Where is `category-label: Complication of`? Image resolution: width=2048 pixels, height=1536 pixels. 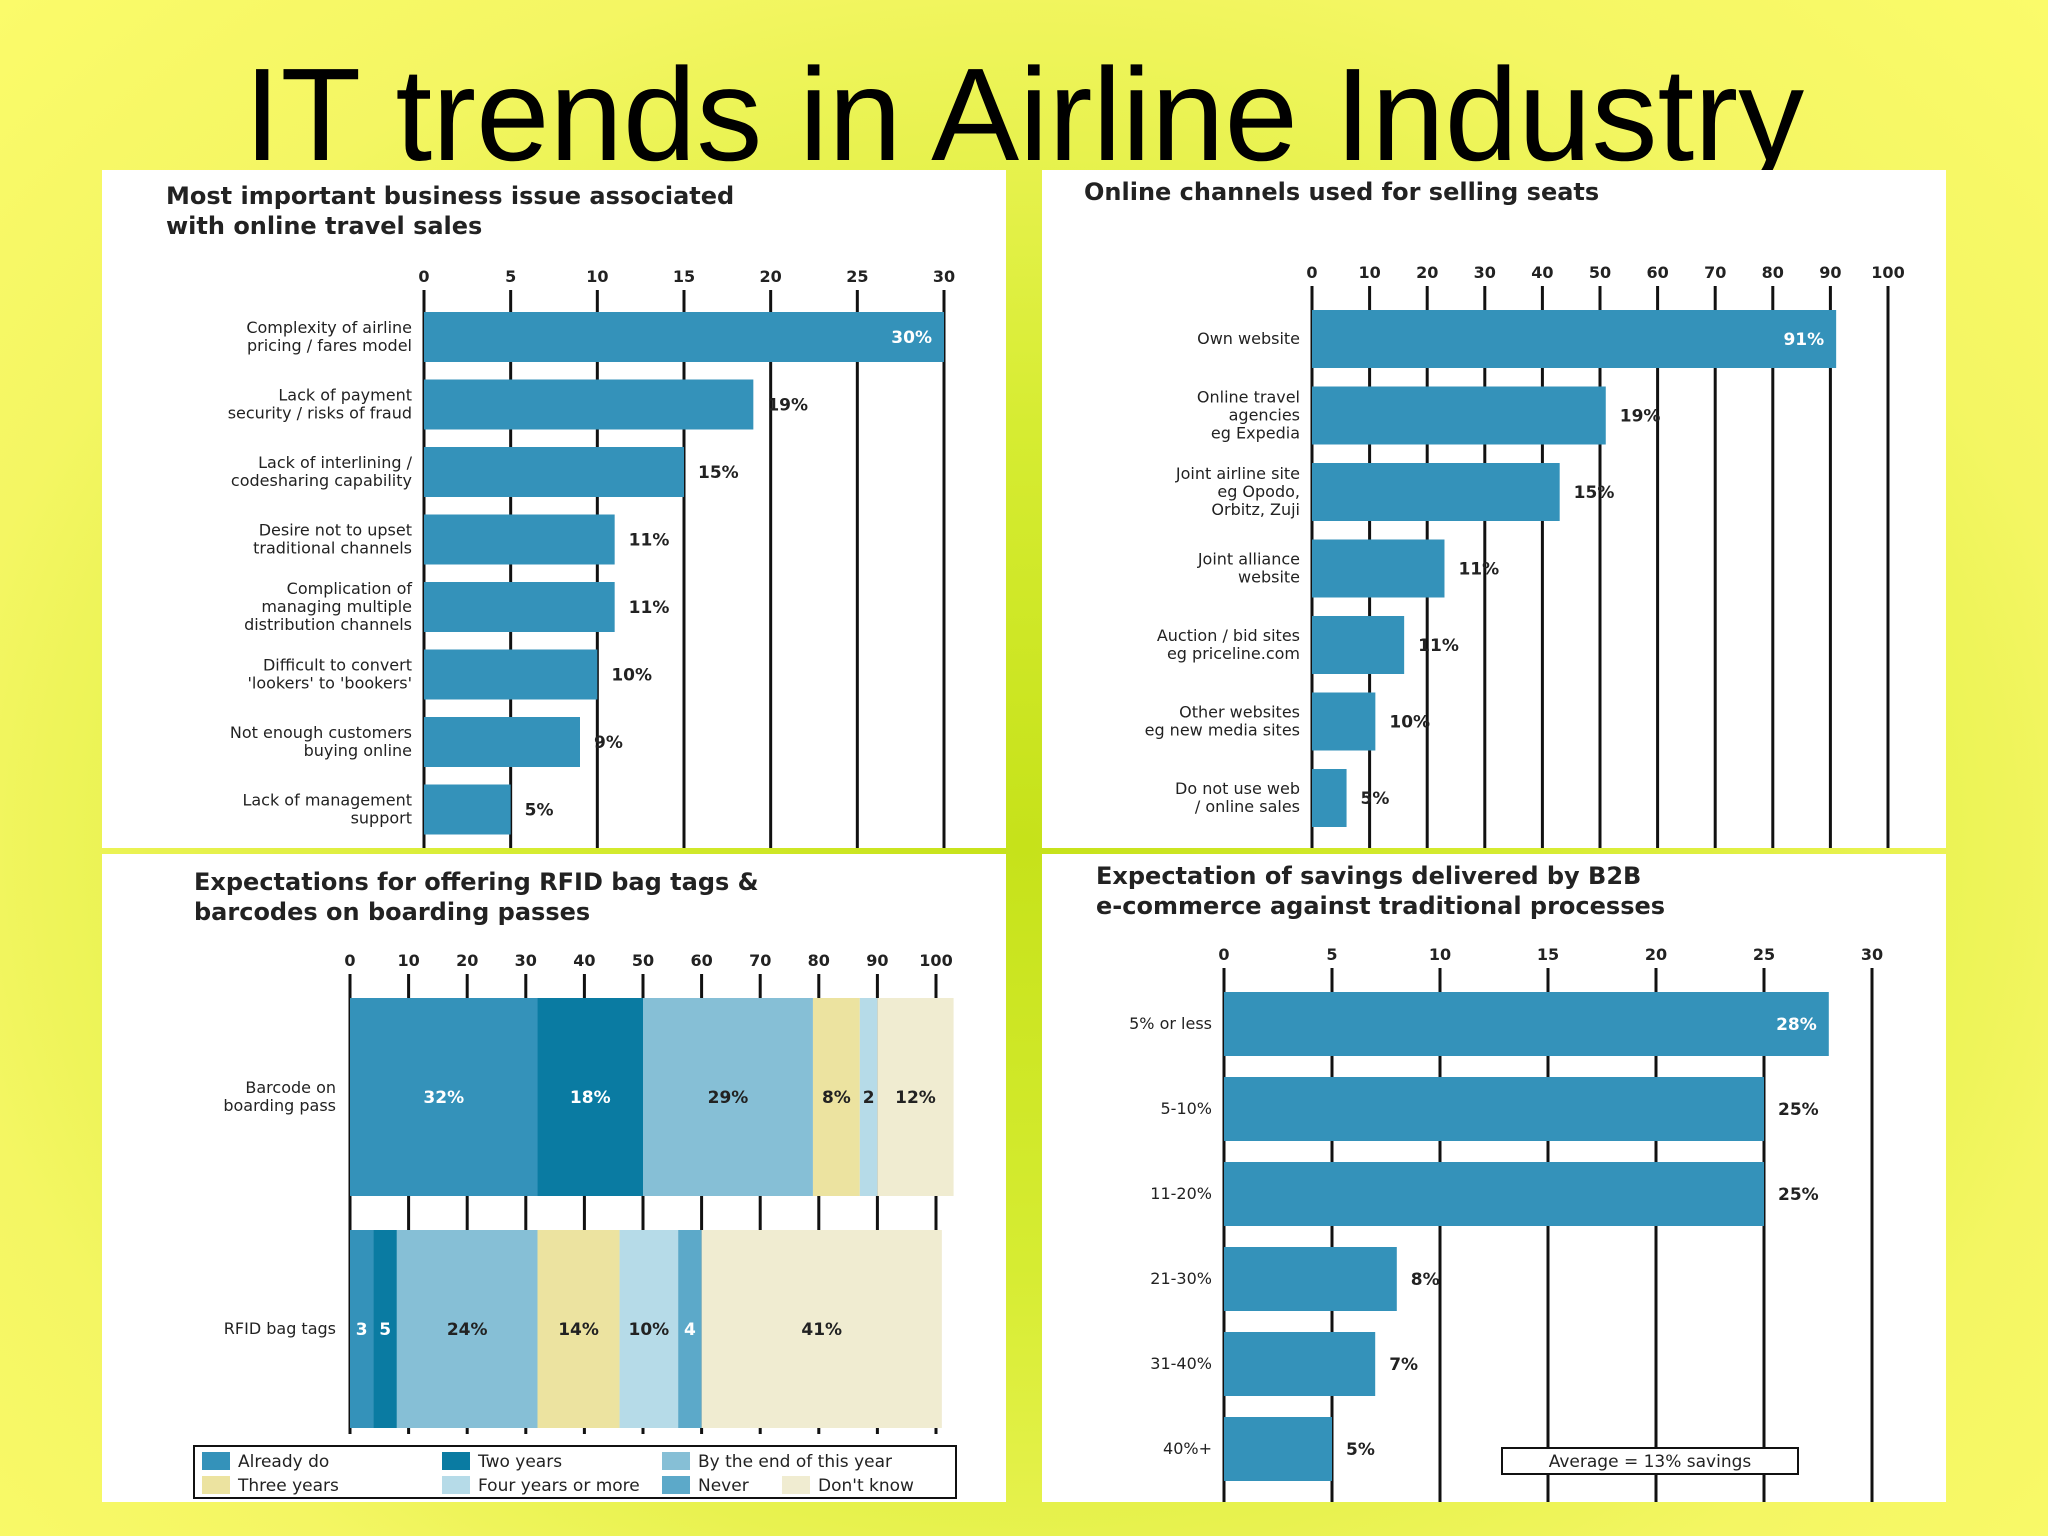
category-label: Complication of is located at coordinates (350, 588).